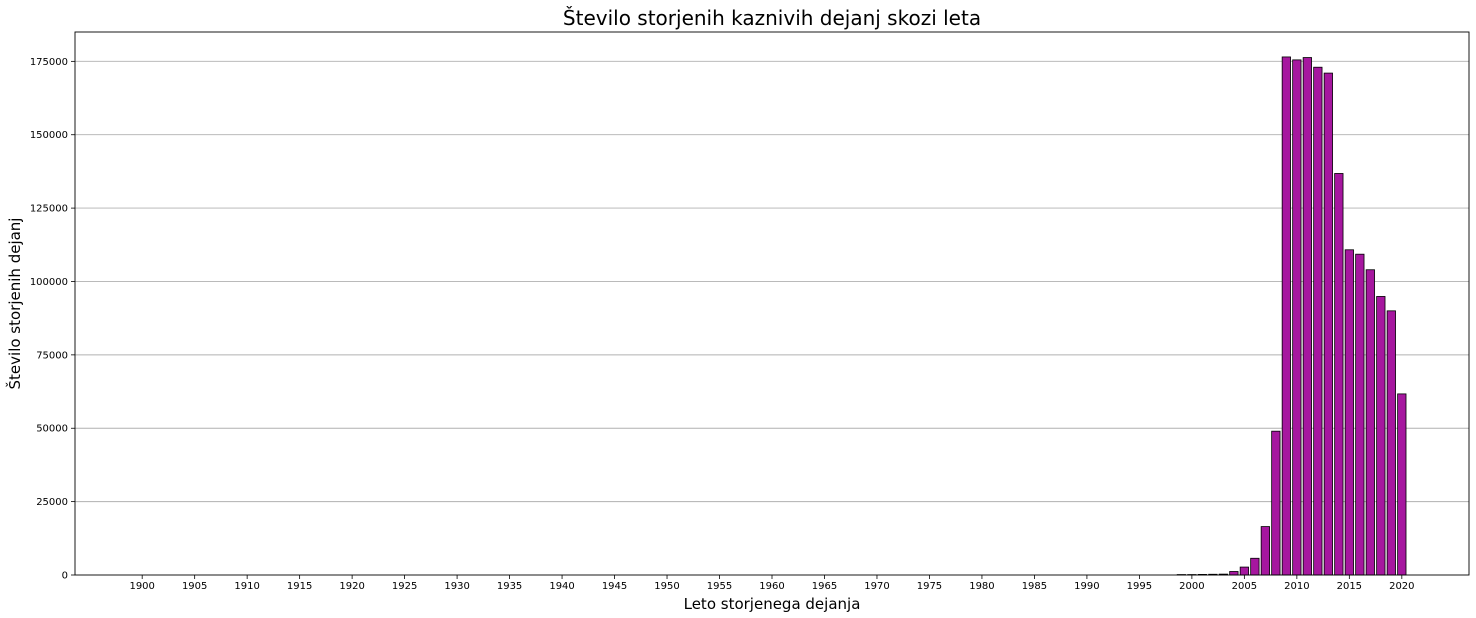  Describe the element at coordinates (509, 586) in the screenshot. I see `x-tick-label: 1935` at that location.